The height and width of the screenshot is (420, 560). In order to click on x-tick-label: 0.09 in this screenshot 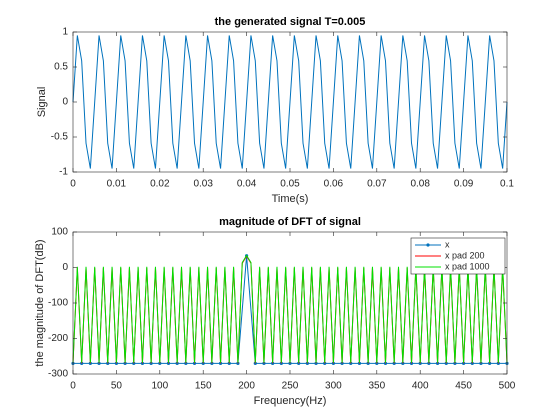, I will do `click(464, 184)`.